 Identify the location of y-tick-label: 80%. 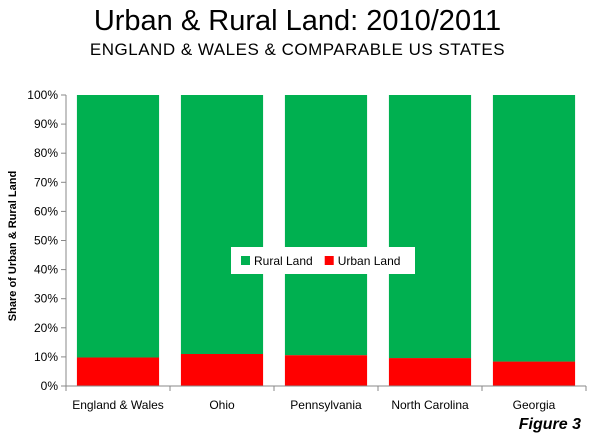
(46, 153).